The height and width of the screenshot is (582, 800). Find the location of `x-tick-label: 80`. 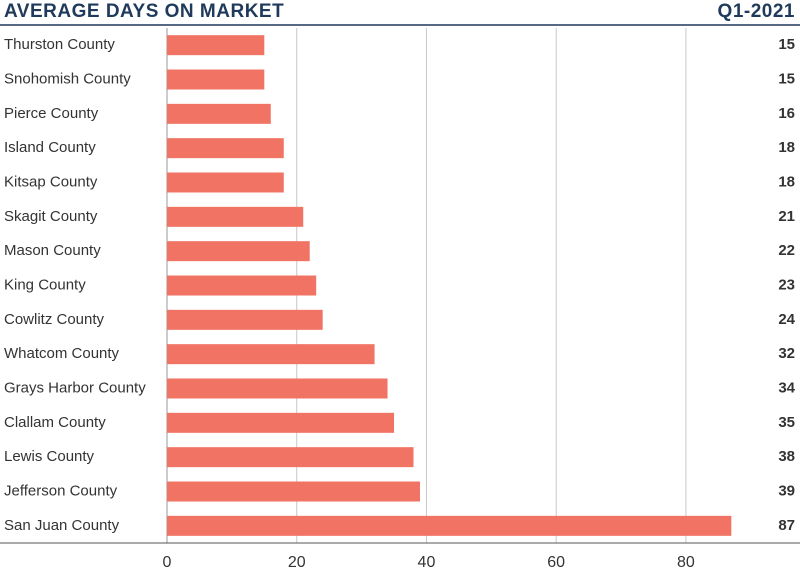

x-tick-label: 80 is located at coordinates (686, 562).